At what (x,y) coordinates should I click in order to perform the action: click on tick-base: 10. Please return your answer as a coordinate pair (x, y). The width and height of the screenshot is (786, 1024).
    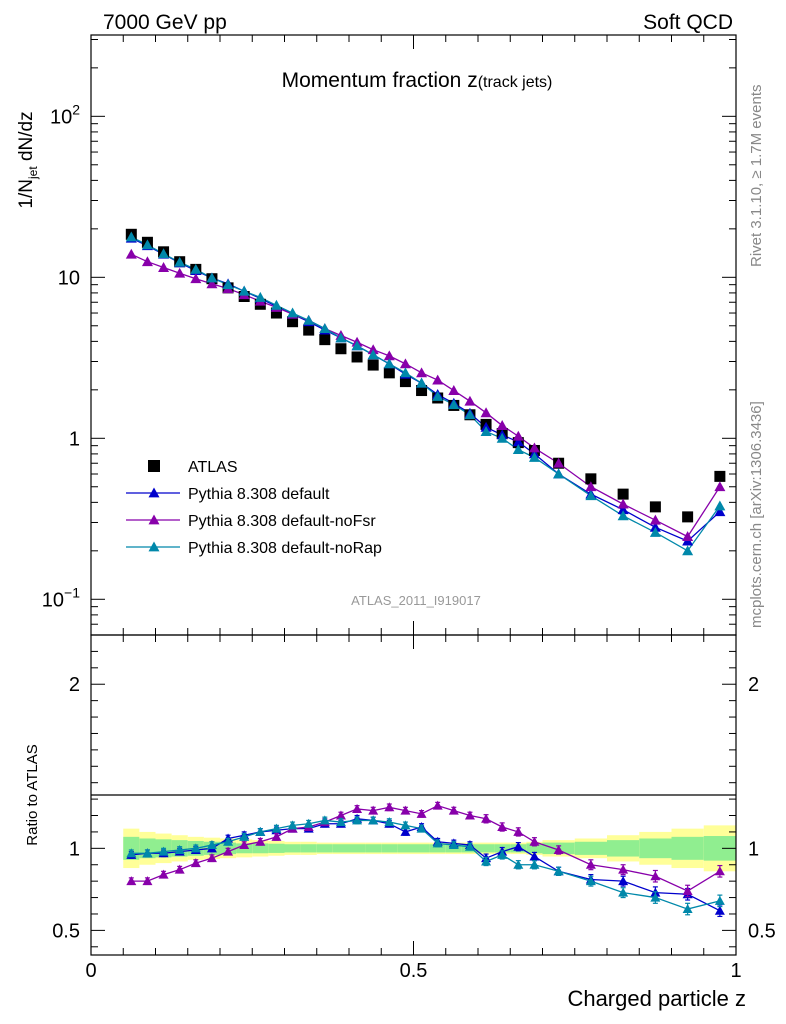
    Looking at the image, I should click on (69, 278).